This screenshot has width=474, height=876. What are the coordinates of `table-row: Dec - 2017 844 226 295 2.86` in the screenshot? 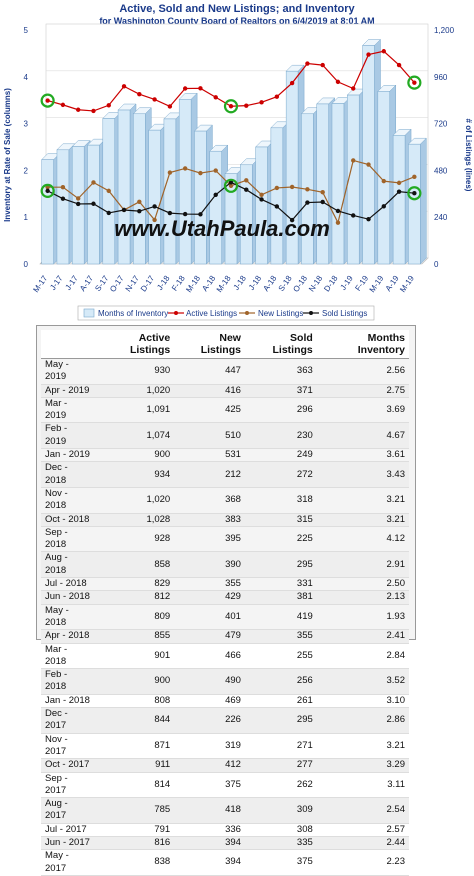 It's located at (225, 720).